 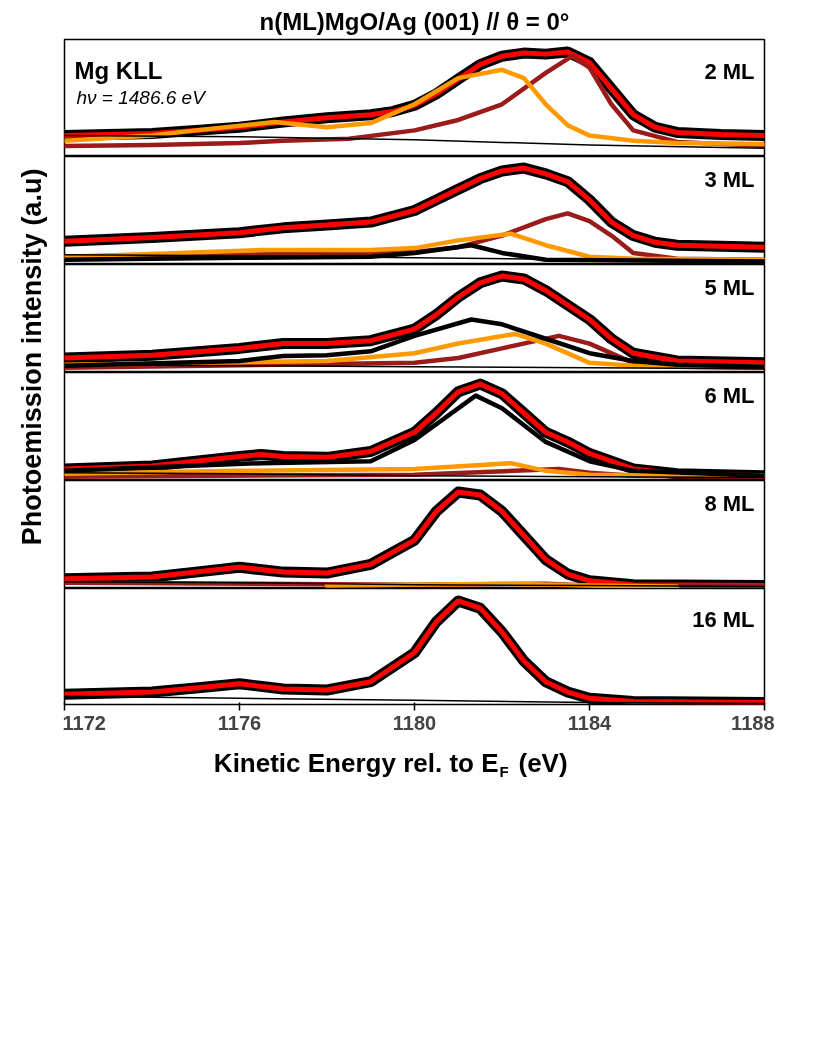 What do you see at coordinates (729, 287) in the screenshot?
I see `annotation: 5 ML` at bounding box center [729, 287].